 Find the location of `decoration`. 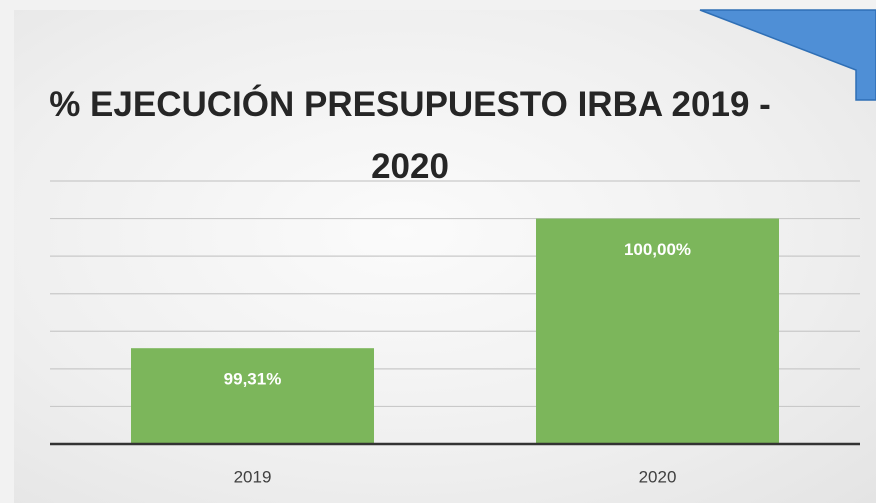

decoration is located at coordinates (787, 55).